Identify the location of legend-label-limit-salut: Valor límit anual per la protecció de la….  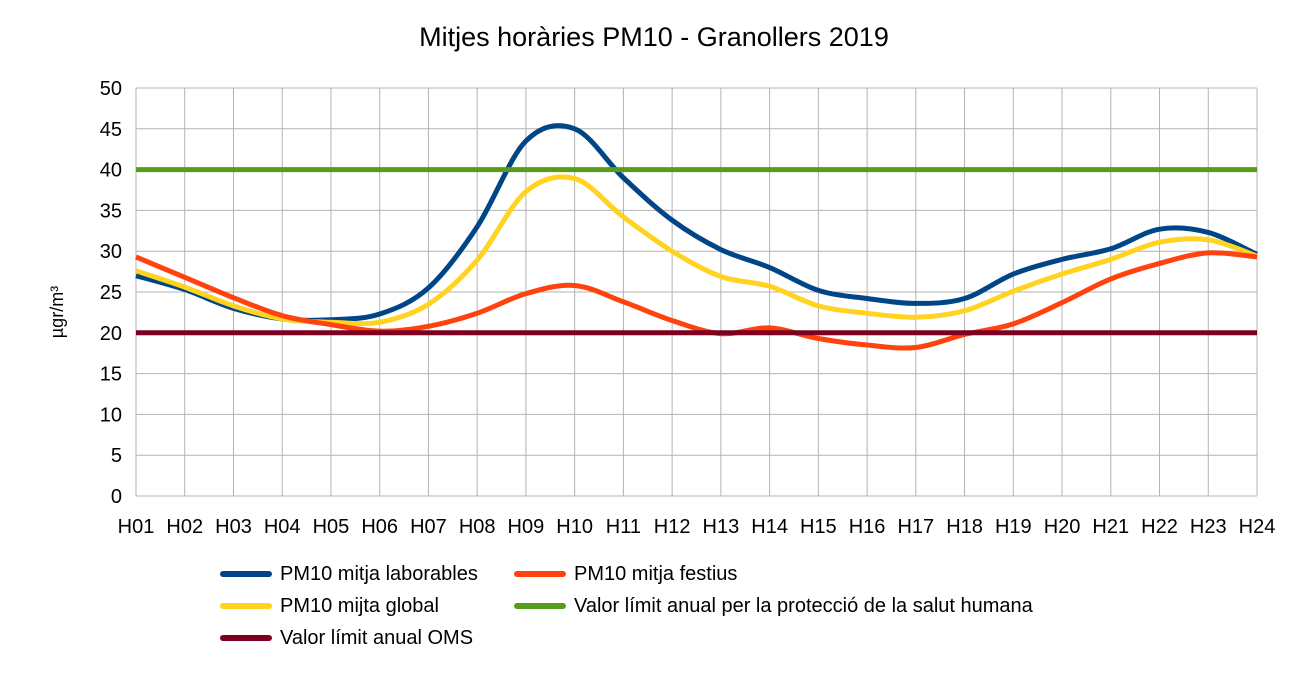
(803, 605).